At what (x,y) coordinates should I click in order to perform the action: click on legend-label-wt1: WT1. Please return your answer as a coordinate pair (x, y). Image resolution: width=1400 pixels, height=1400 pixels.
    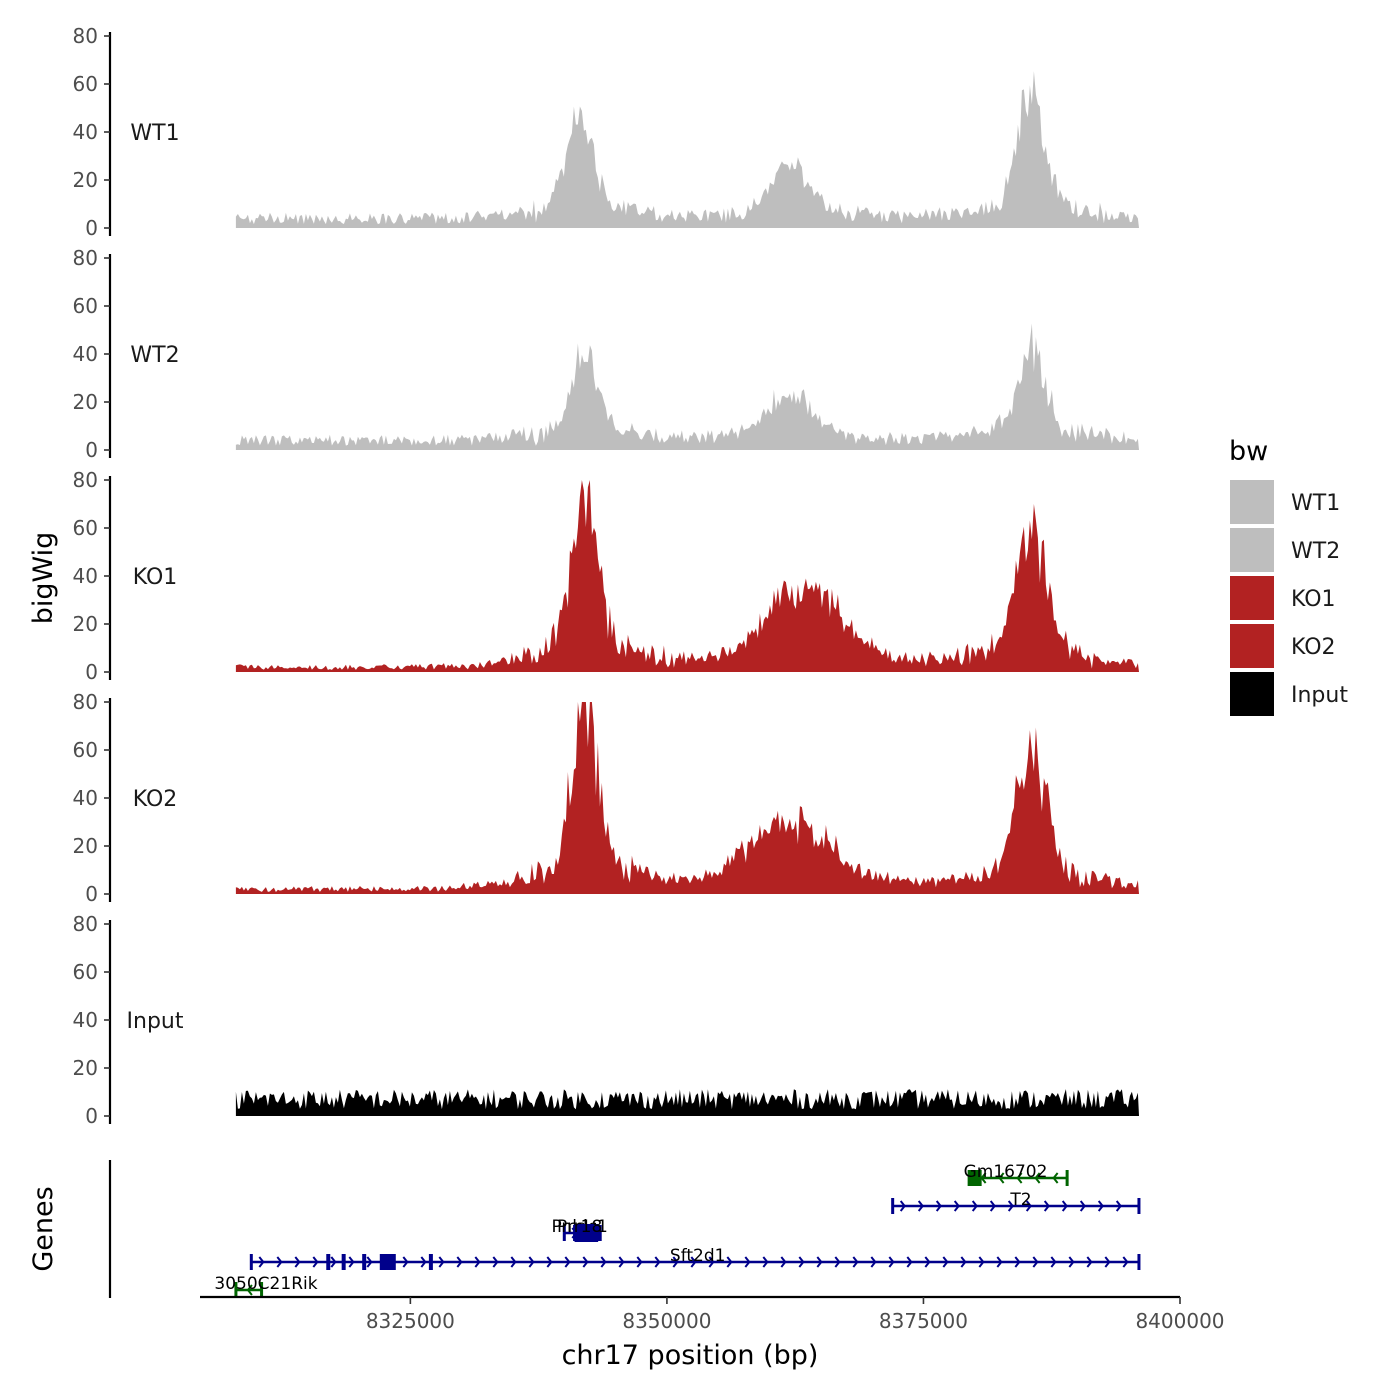
    Looking at the image, I should click on (1315, 503).